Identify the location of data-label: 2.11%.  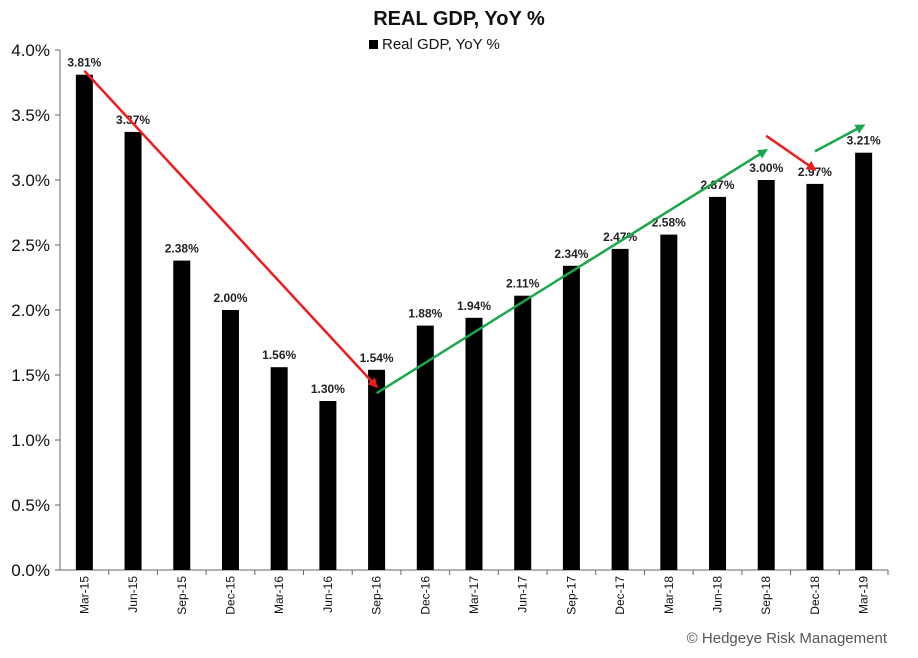
(523, 284).